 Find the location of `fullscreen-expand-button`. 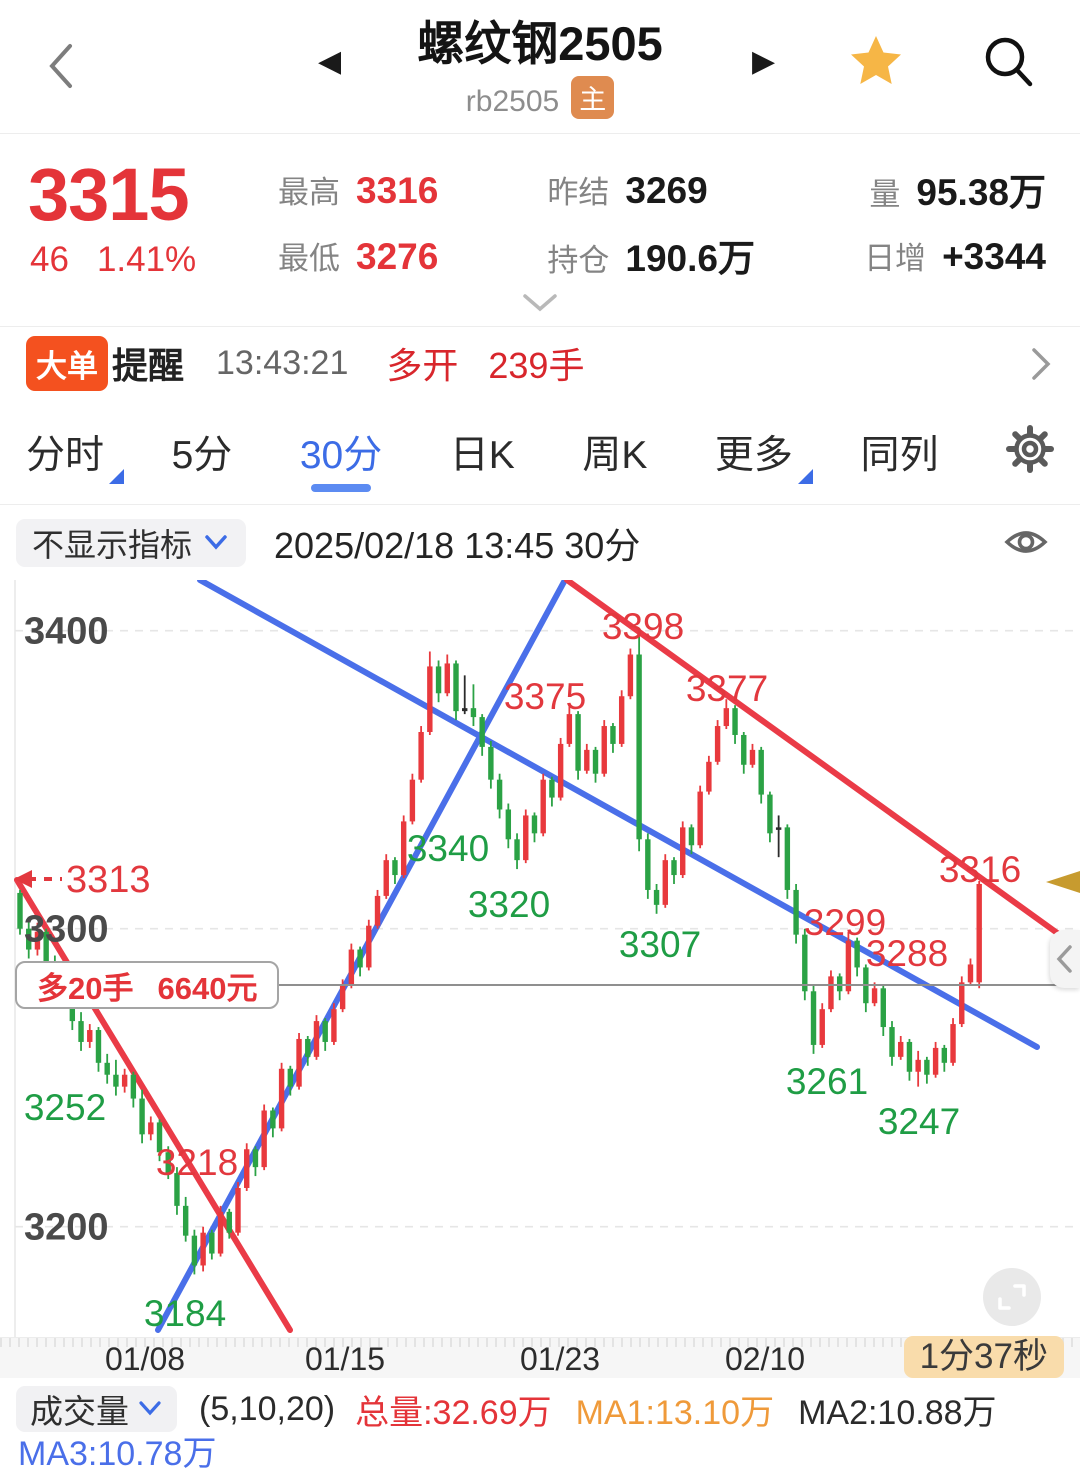

fullscreen-expand-button is located at coordinates (1012, 1297).